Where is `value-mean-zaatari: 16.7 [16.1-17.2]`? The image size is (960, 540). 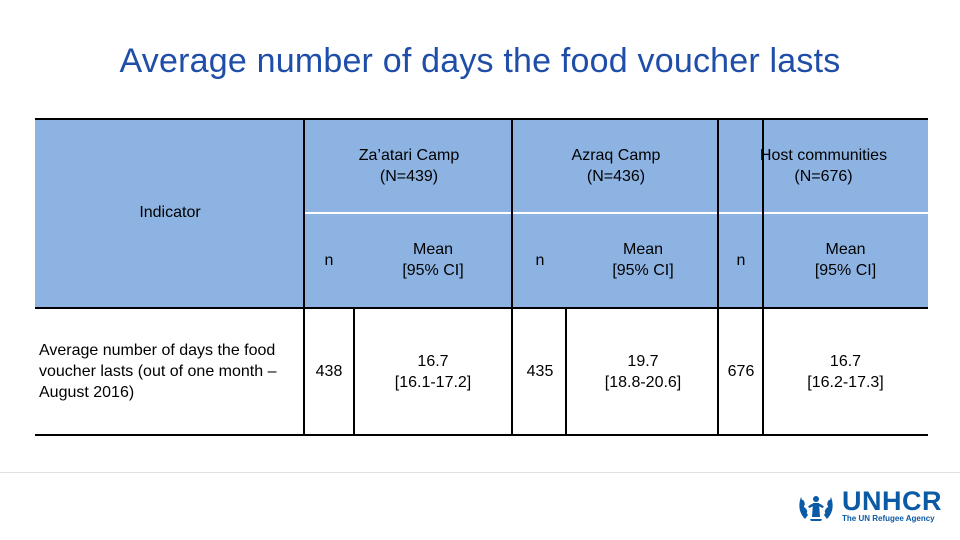
value-mean-zaatari: 16.7 [16.1-17.2] is located at coordinates (433, 371).